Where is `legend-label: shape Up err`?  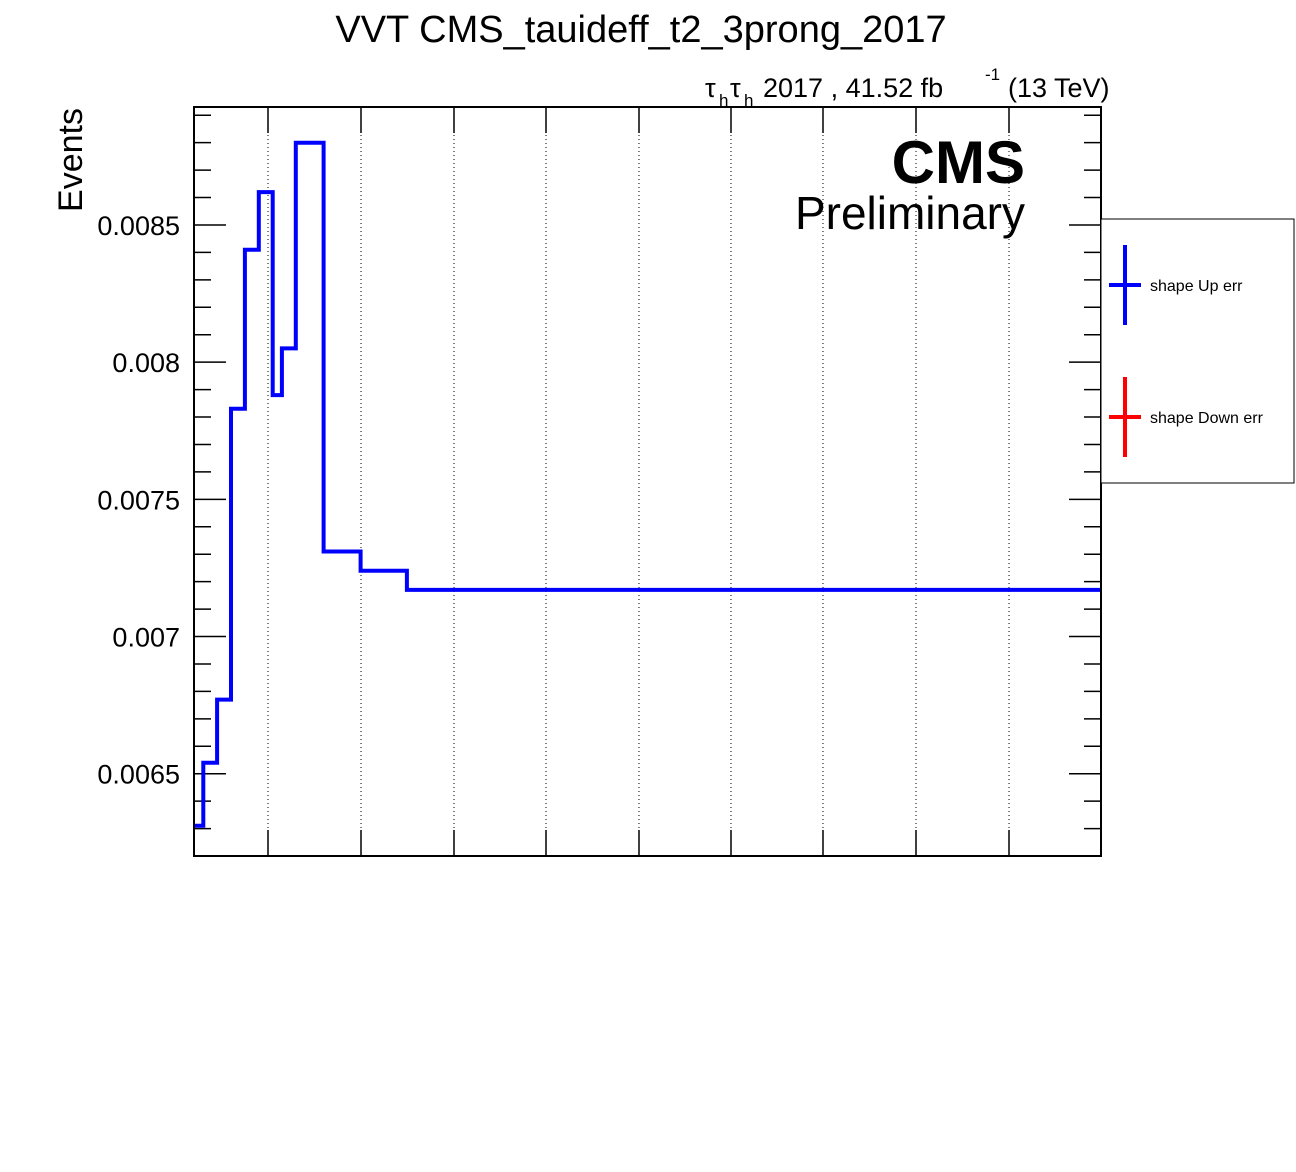
legend-label: shape Up err is located at coordinates (1196, 286).